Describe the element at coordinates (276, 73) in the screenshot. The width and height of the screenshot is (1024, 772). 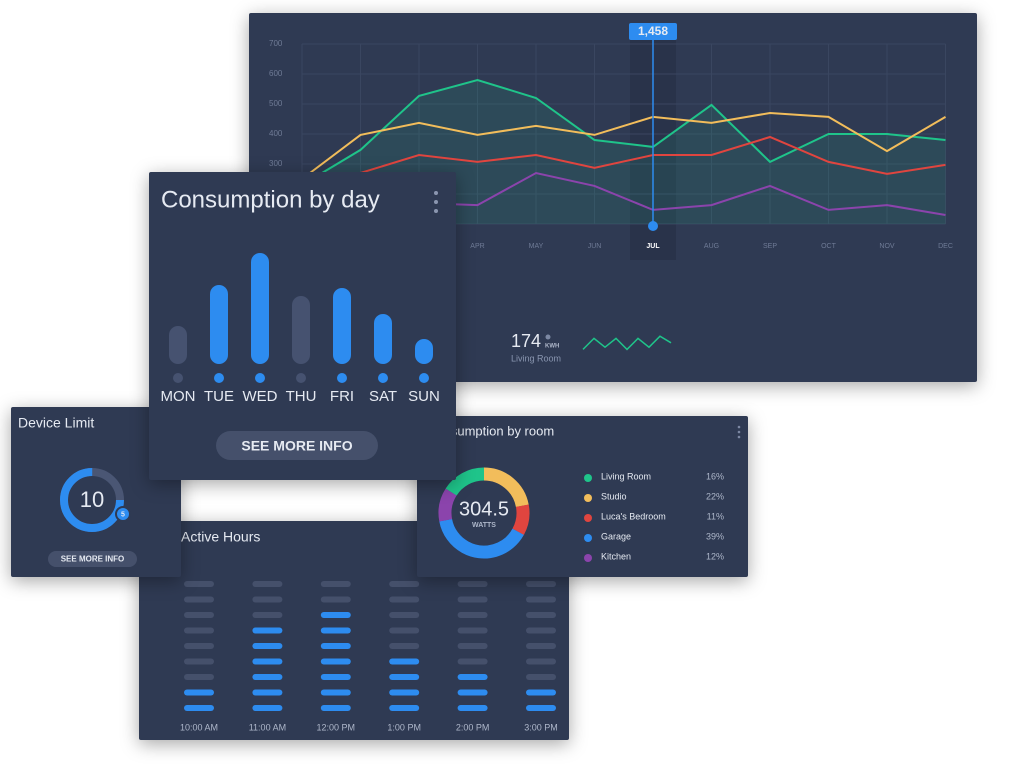
I see `y-tick-label: 600` at that location.